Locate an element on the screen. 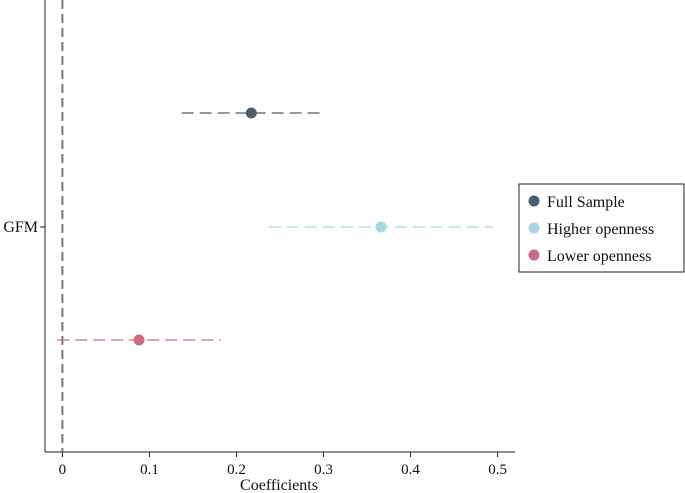 This screenshot has height=493, width=685. x-tick-label: 0.2 is located at coordinates (236, 470).